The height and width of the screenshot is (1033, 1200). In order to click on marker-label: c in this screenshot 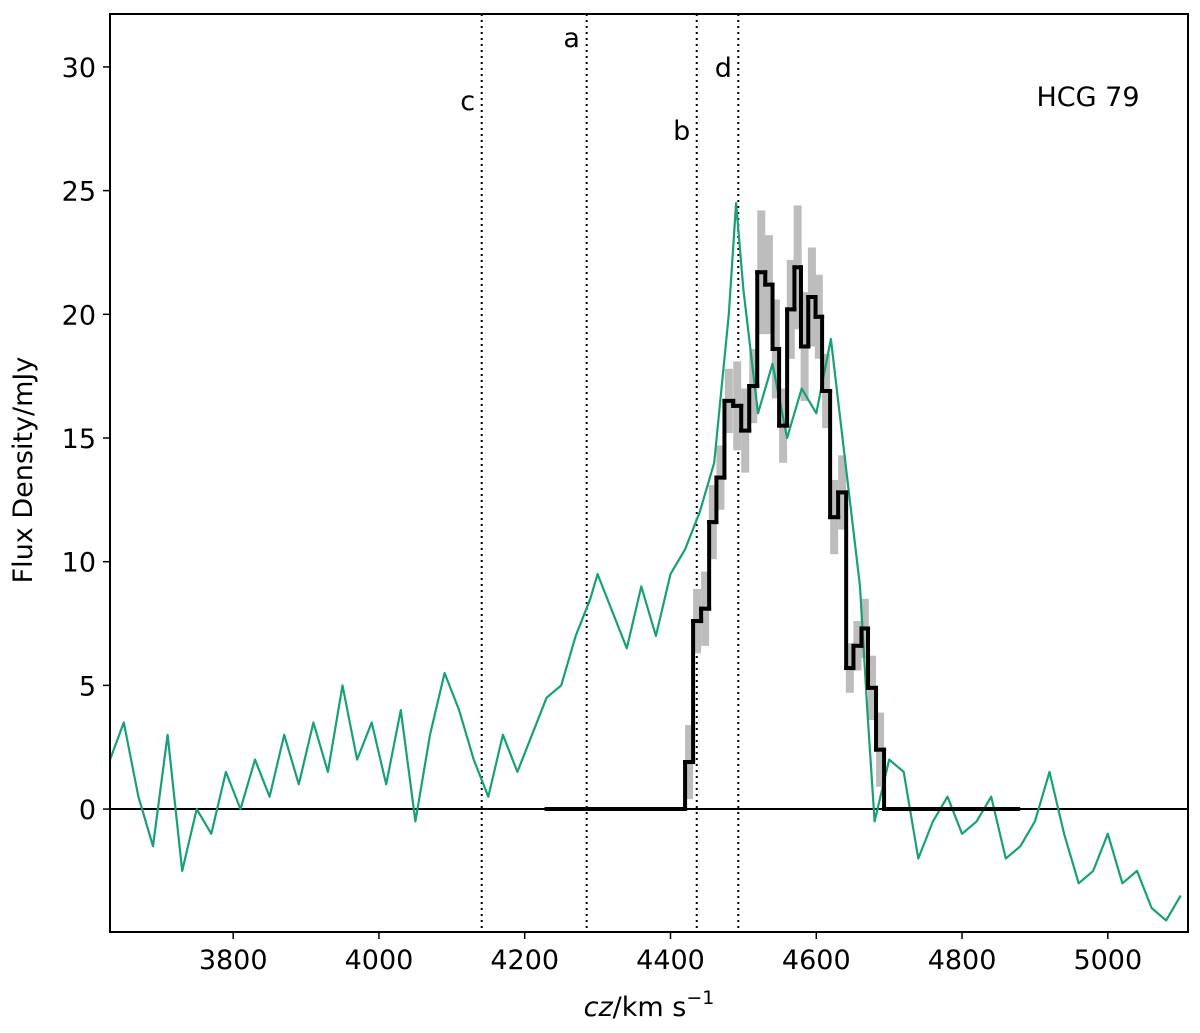, I will do `click(467, 101)`.